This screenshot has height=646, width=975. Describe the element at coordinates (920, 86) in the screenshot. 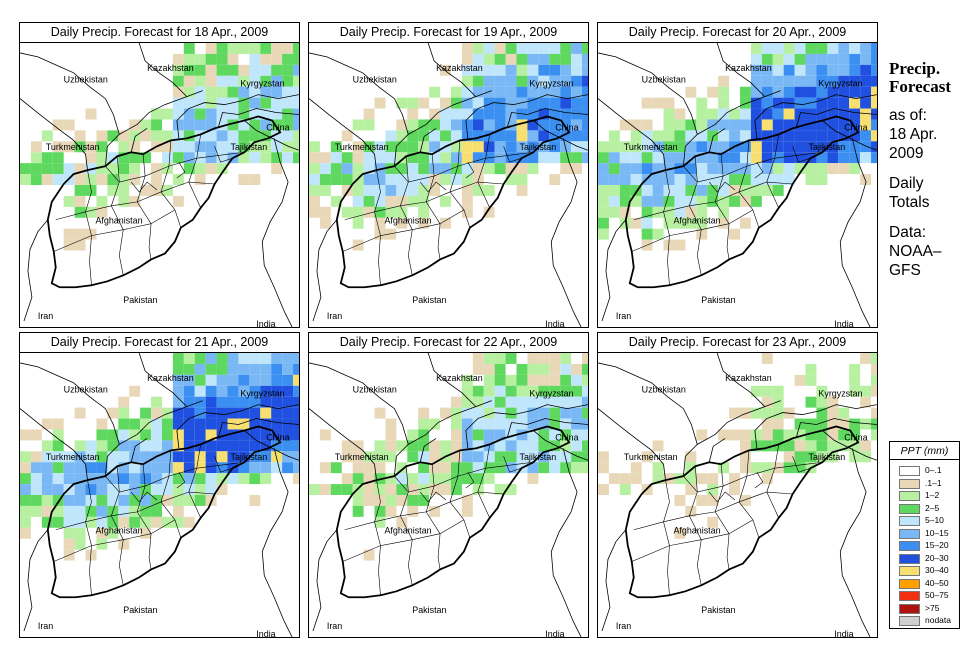

I see `caption-headline-line2: Forecast` at that location.